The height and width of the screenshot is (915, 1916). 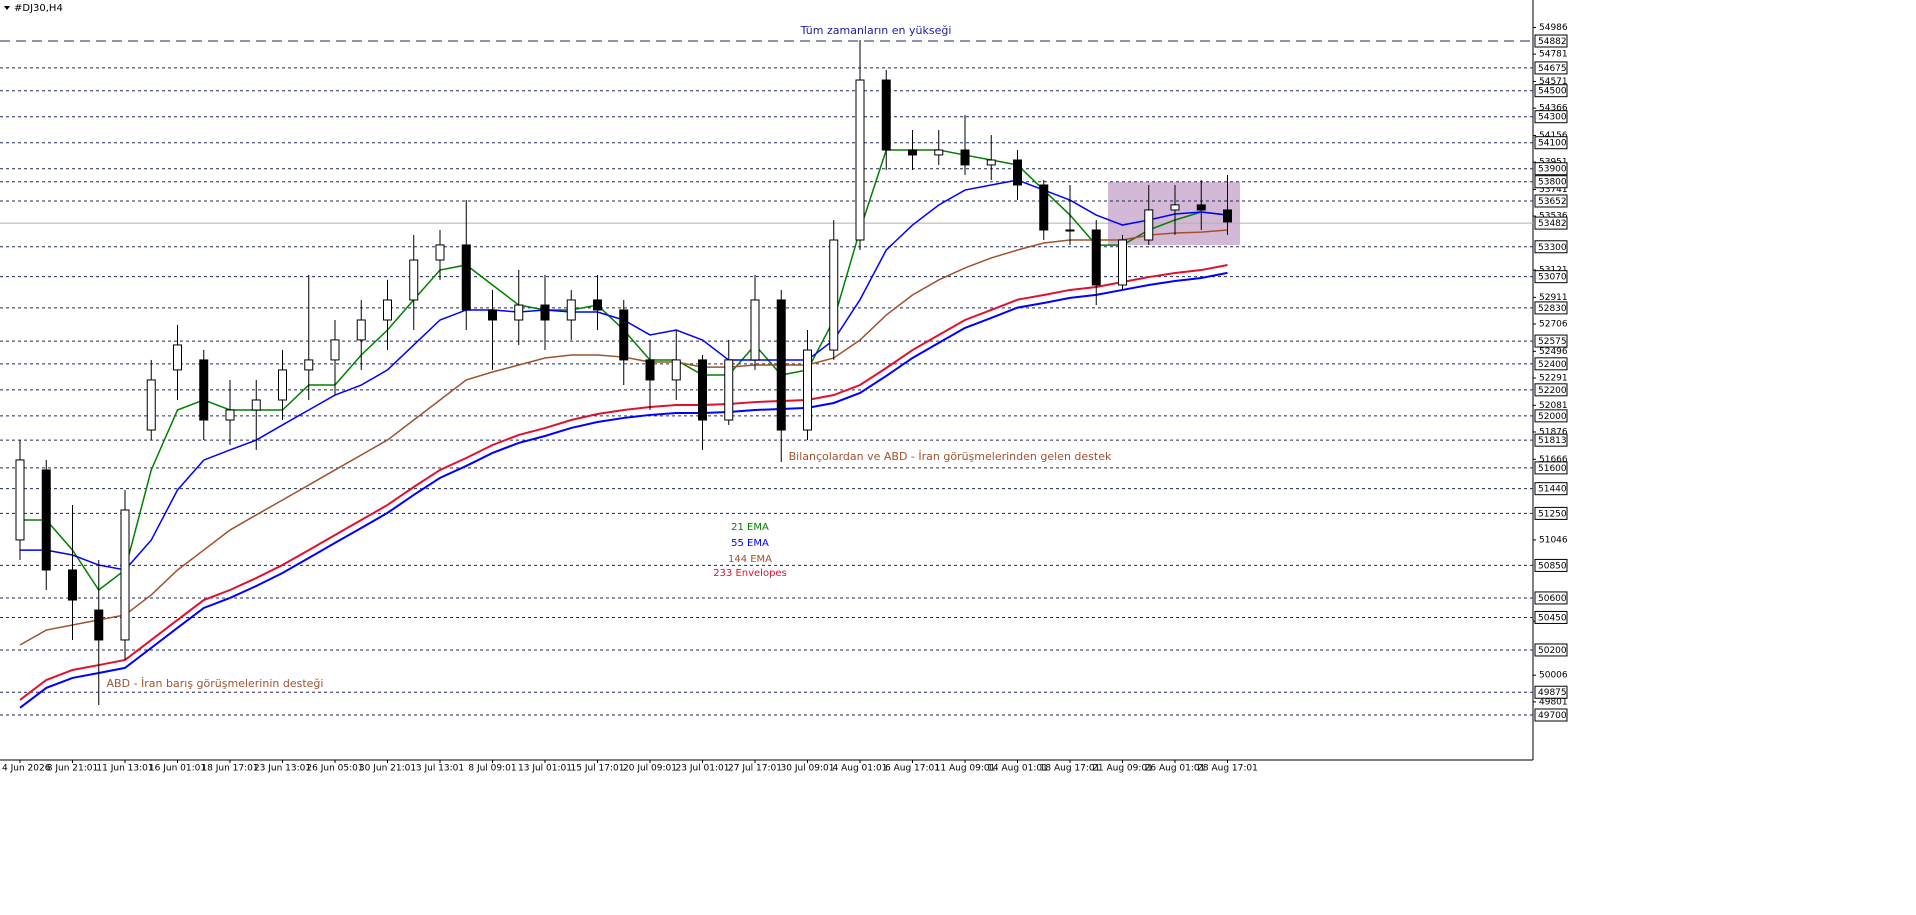 I want to click on y-tick-label: 50006, so click(x=1553, y=676).